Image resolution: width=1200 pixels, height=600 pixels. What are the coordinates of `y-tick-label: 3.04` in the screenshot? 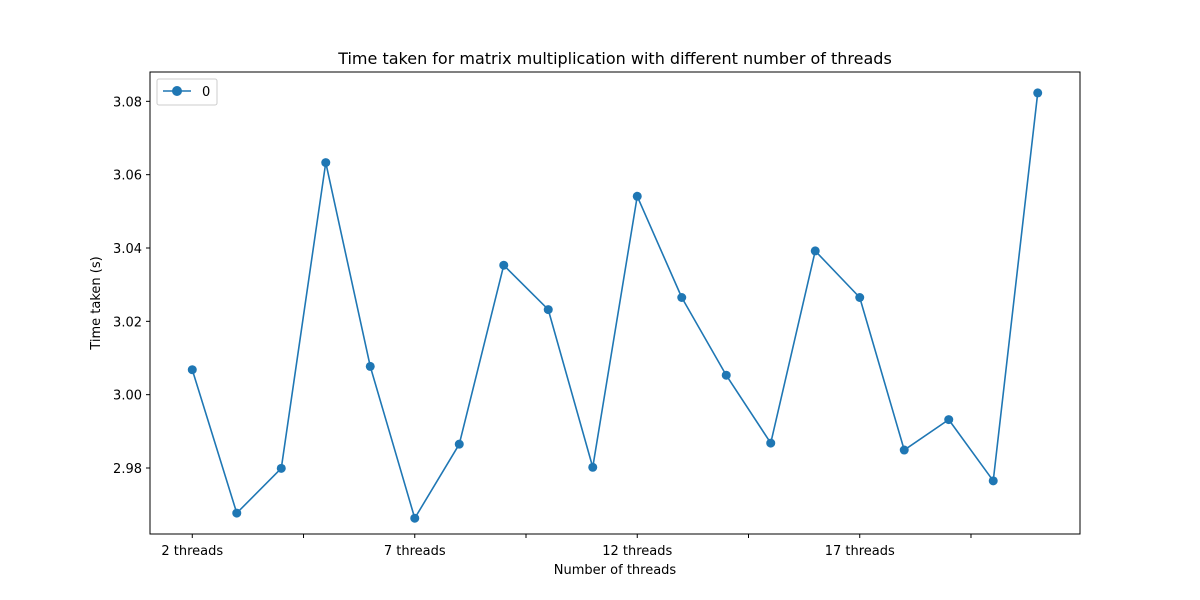 It's located at (127, 249).